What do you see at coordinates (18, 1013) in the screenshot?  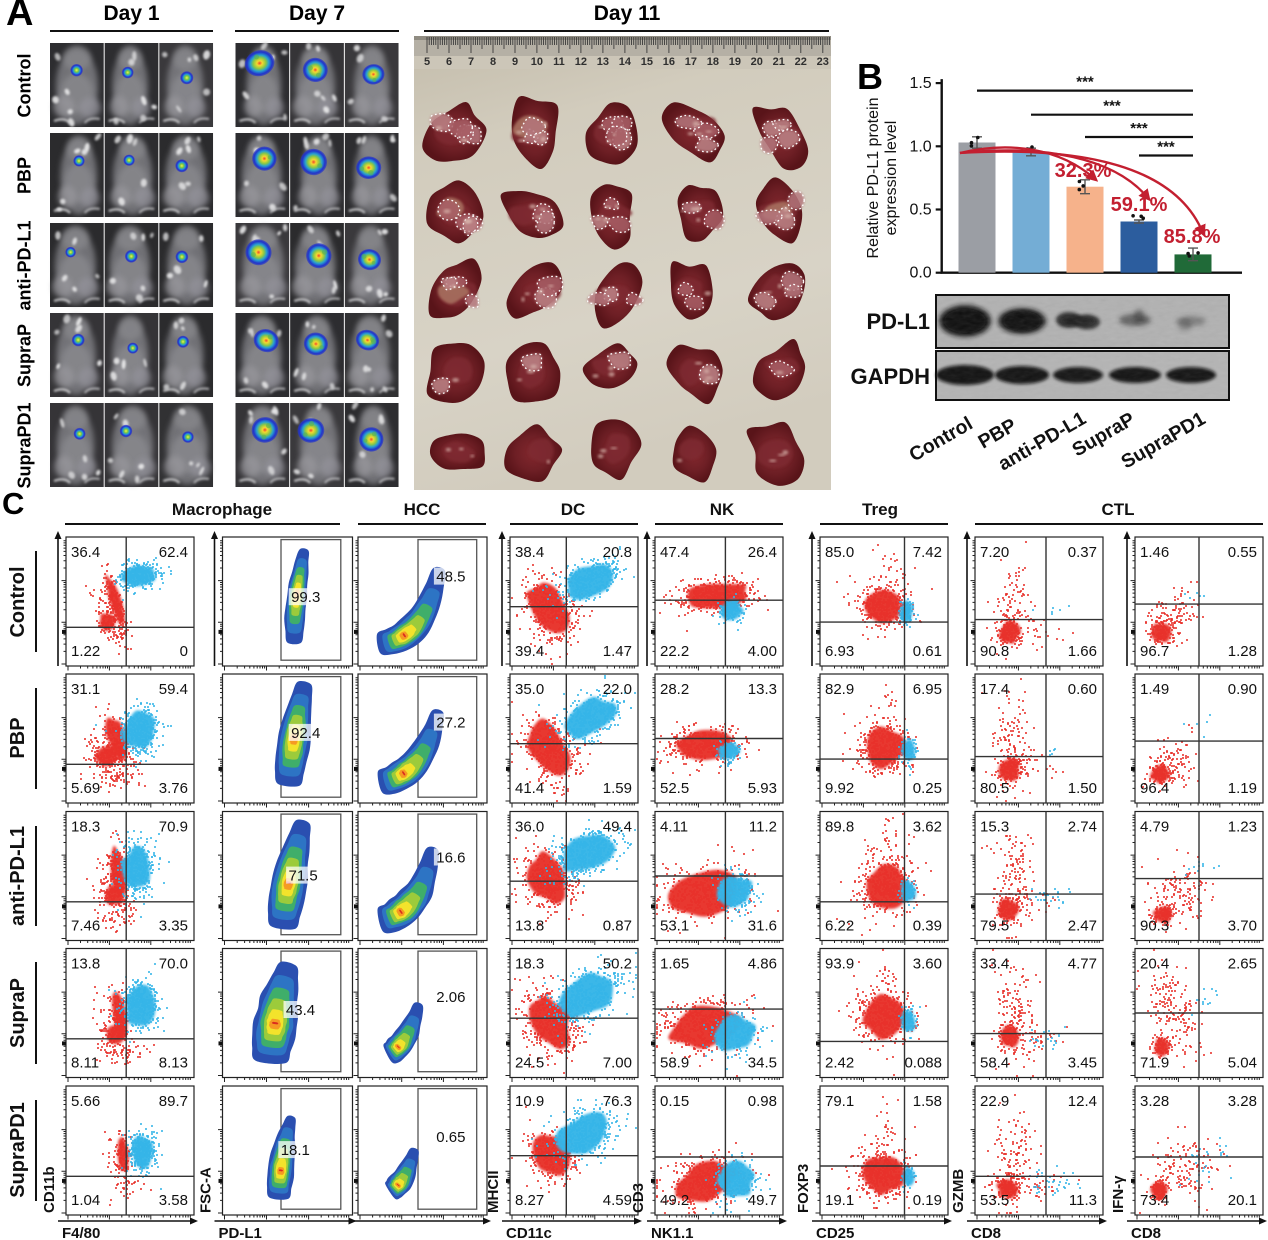 I see `svg-text: SupraP` at bounding box center [18, 1013].